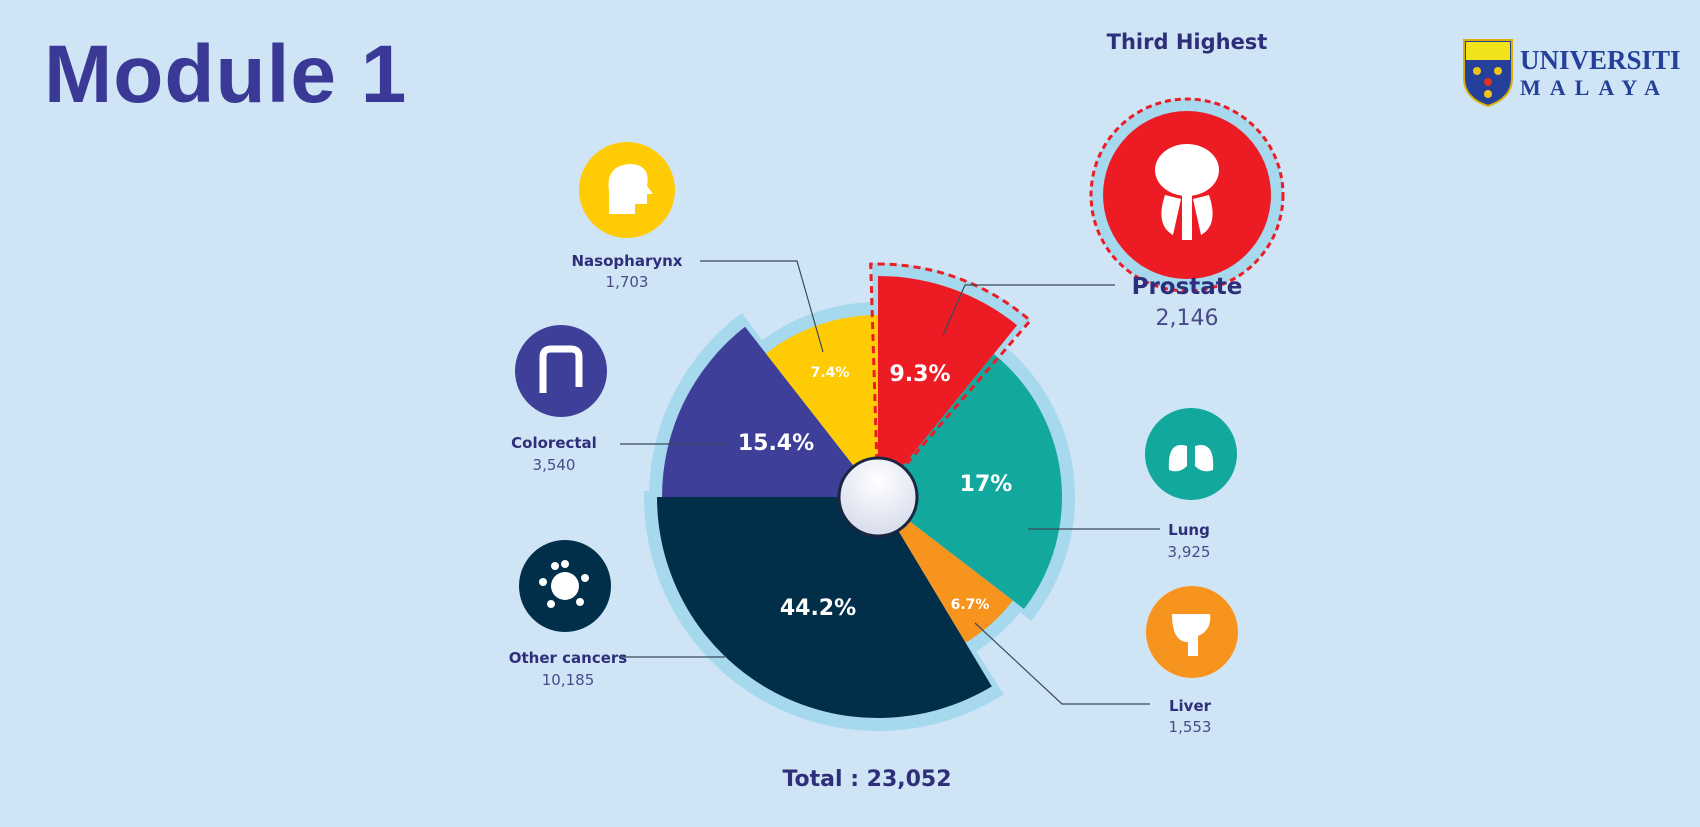 The height and width of the screenshot is (827, 1700). I want to click on lungs-icon, so click(1191, 454).